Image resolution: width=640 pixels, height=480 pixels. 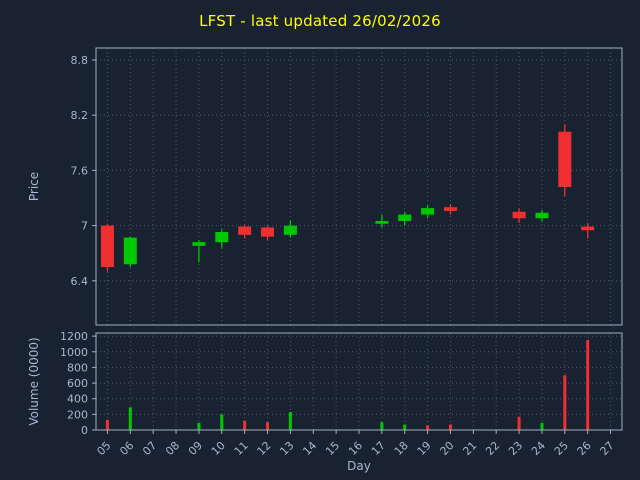 I want to click on day-tick-label: 16, so click(x=355, y=448).